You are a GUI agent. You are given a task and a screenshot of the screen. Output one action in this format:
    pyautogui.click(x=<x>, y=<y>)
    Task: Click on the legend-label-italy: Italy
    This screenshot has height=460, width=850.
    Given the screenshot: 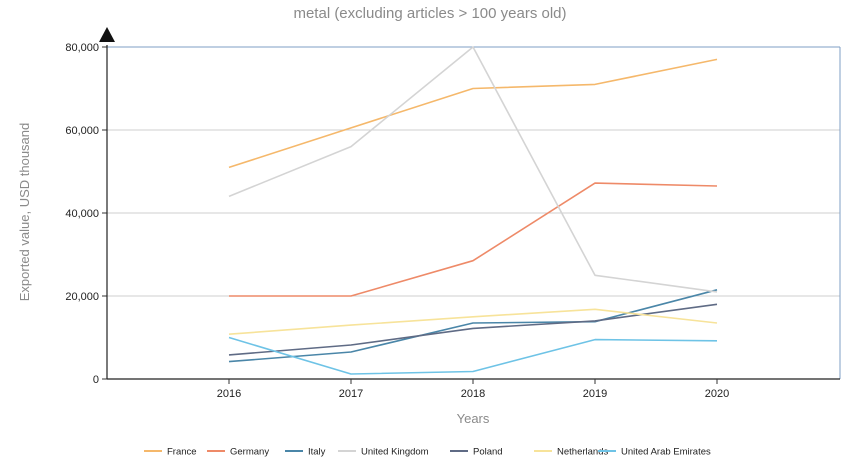 What is the action you would take?
    pyautogui.click(x=317, y=452)
    